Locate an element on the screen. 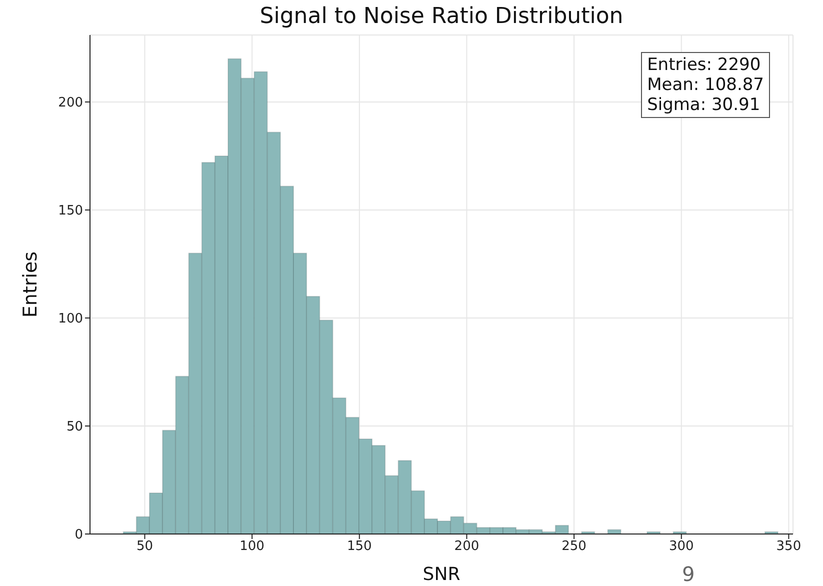  x-tick-label: 250 is located at coordinates (574, 546).